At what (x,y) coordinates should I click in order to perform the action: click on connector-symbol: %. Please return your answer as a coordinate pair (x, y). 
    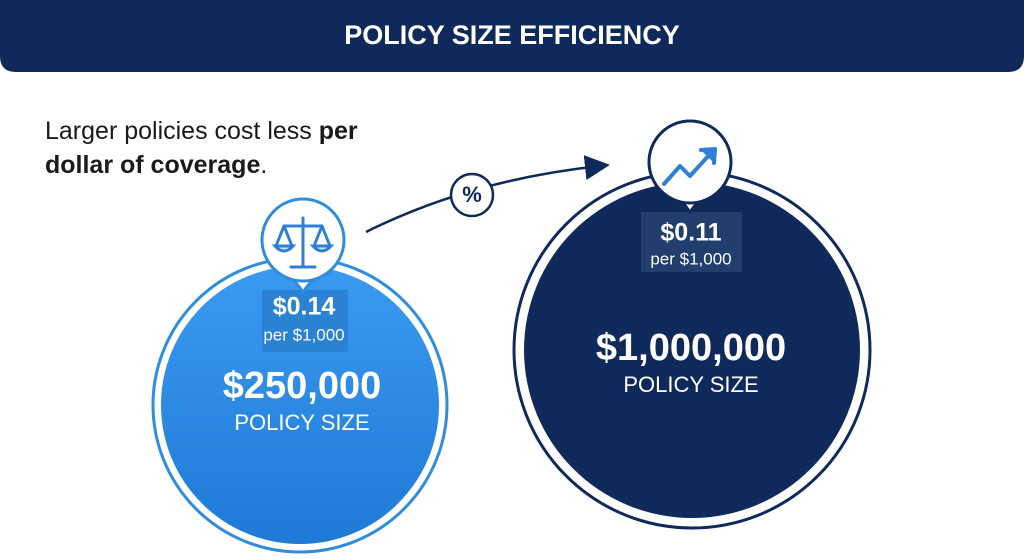
    Looking at the image, I should click on (472, 194).